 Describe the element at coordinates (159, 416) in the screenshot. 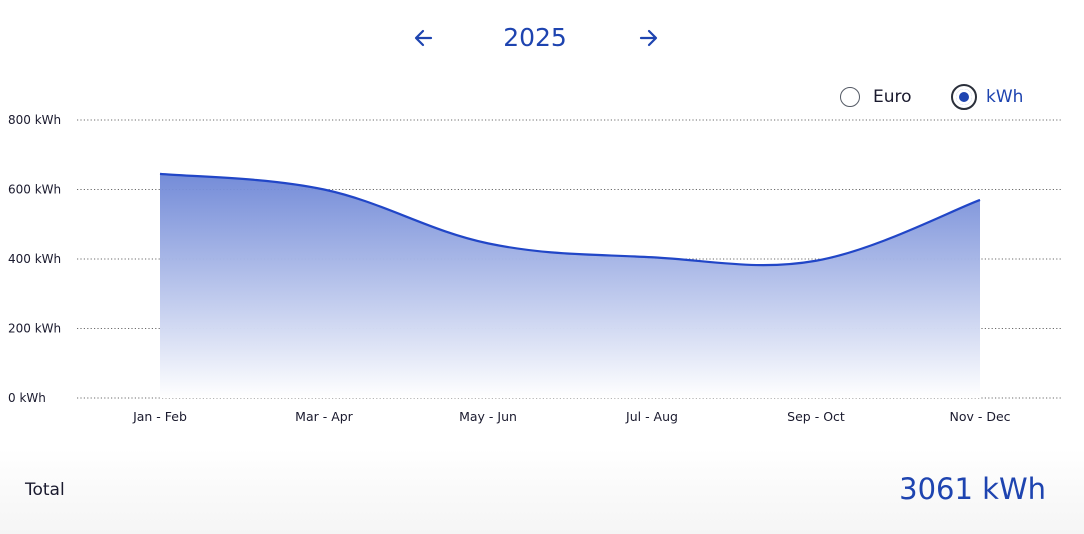

I see `x-tick-label: Jan - Feb` at that location.